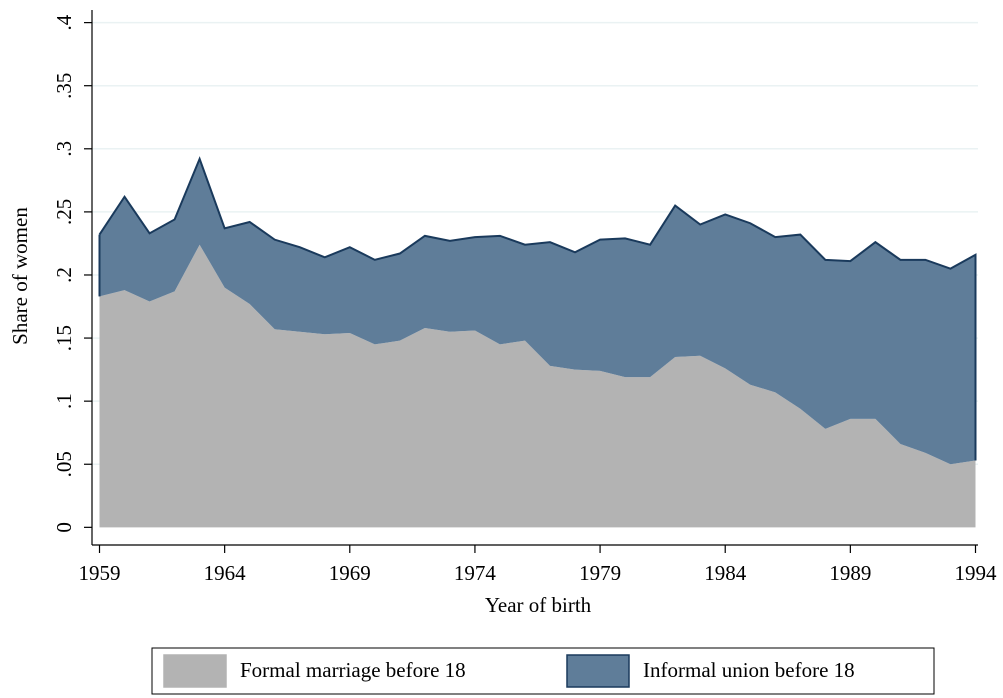  Describe the element at coordinates (64, 275) in the screenshot. I see `y-tick-label: .2` at that location.